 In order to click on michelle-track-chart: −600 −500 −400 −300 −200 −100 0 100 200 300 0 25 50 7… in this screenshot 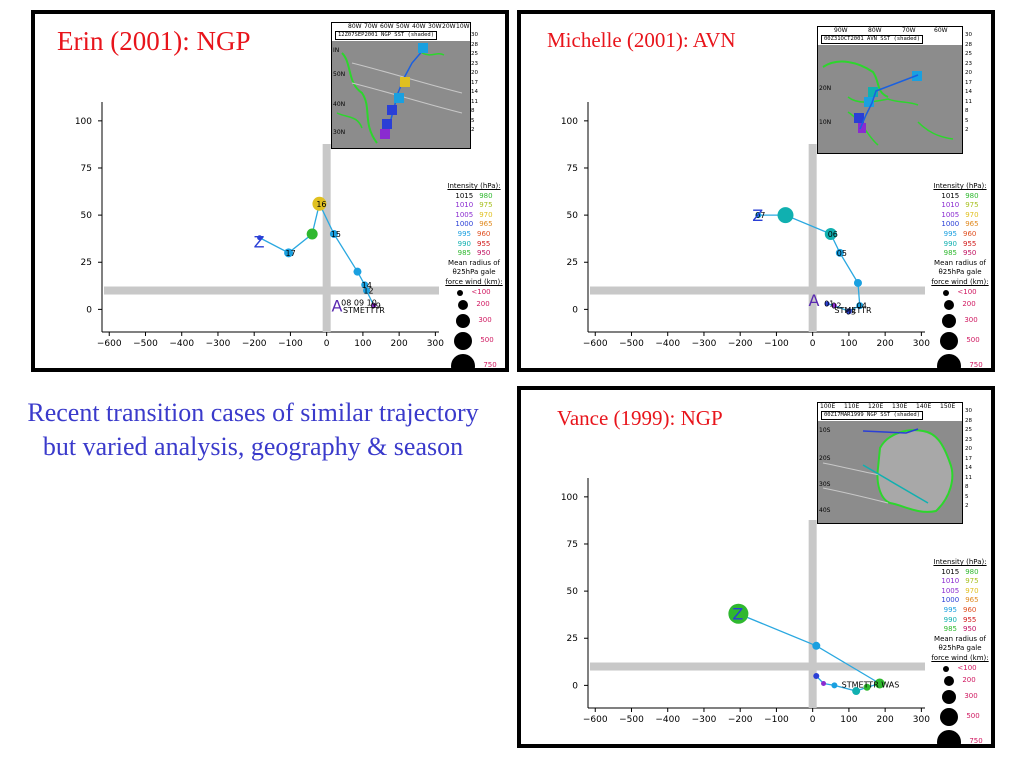, I will do `click(745, 225)`.